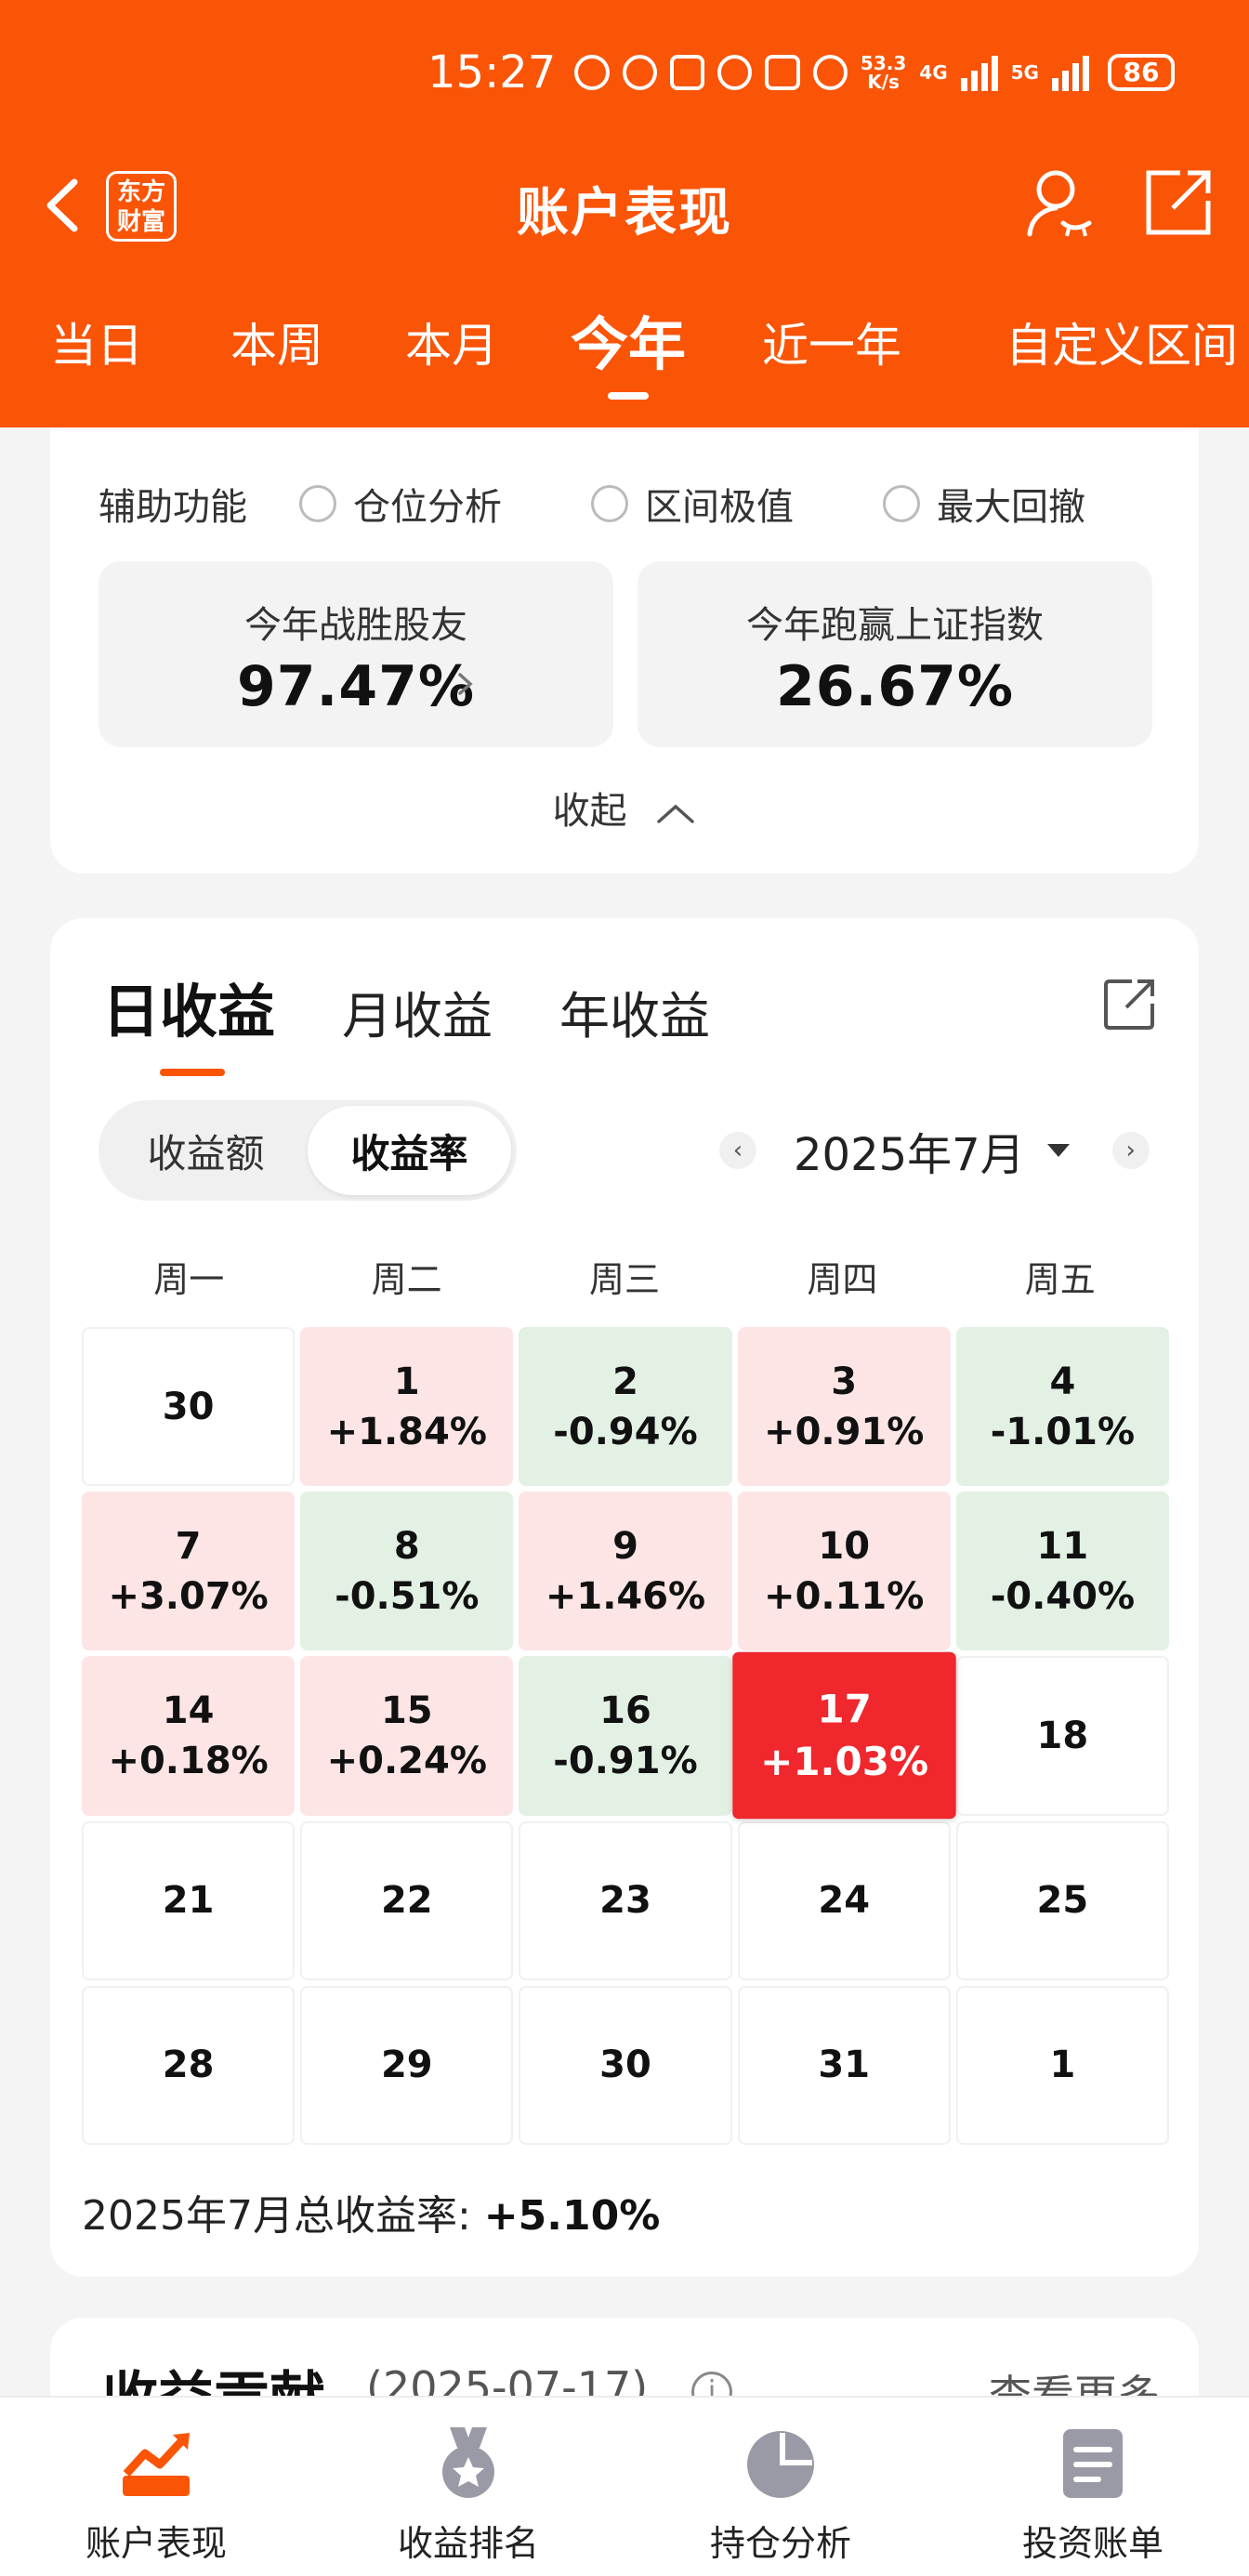 The width and height of the screenshot is (1249, 2576). What do you see at coordinates (188, 1596) in the screenshot?
I see `day-return-rate: +3.07%` at bounding box center [188, 1596].